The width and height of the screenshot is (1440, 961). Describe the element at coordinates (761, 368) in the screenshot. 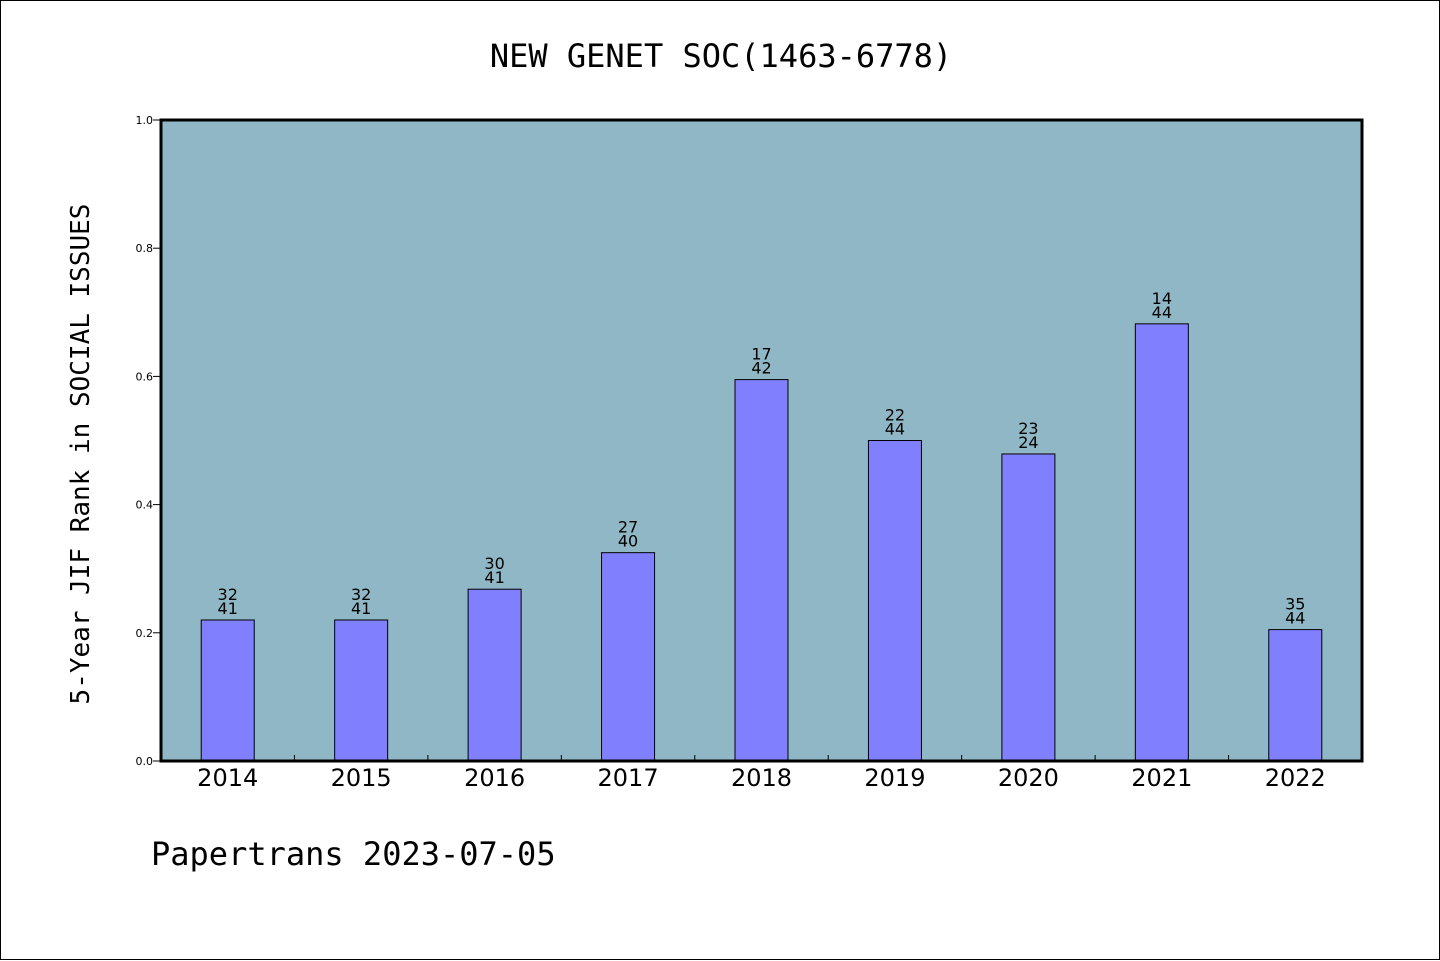

I see `data-label-total: 42` at that location.